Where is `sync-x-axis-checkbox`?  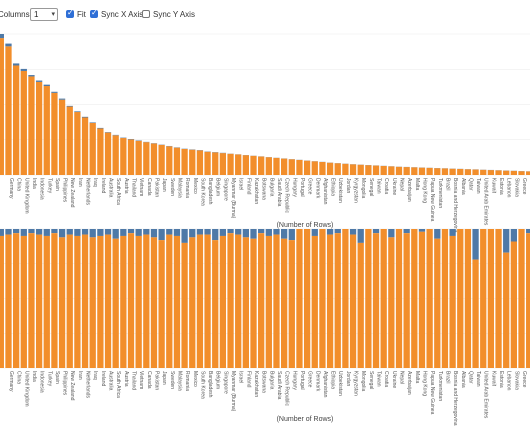 sync-x-axis-checkbox is located at coordinates (94, 13).